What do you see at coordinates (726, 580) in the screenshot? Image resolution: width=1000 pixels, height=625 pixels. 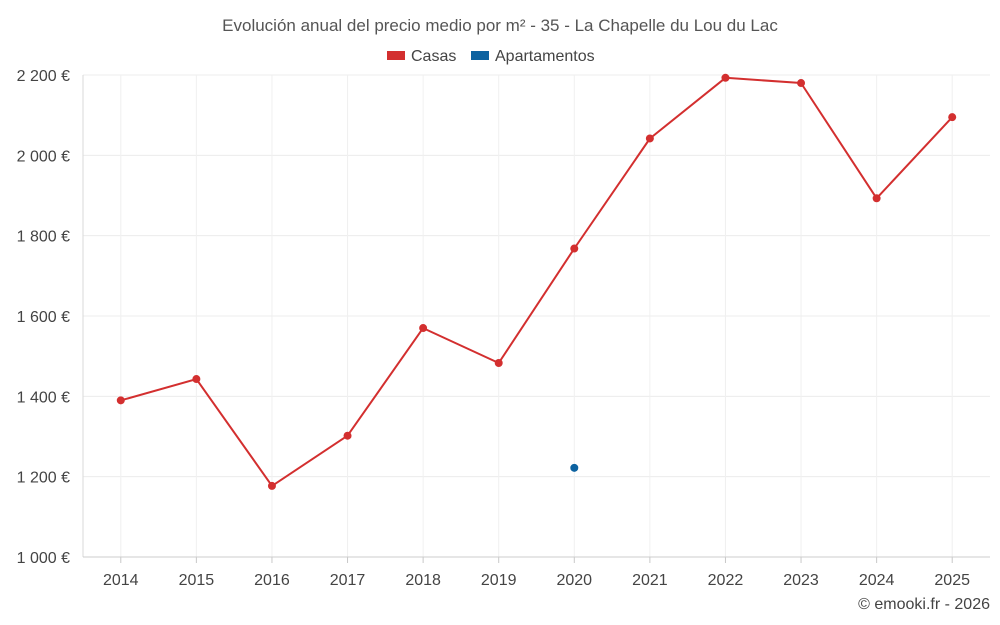 I see `x-tick-label: 2022` at bounding box center [726, 580].